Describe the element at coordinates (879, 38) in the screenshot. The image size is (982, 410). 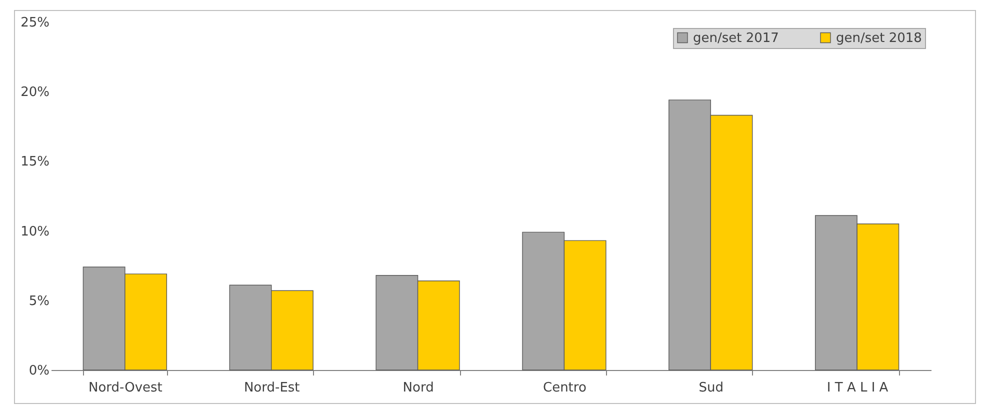
I see `legend-label: gen/set 2018` at that location.